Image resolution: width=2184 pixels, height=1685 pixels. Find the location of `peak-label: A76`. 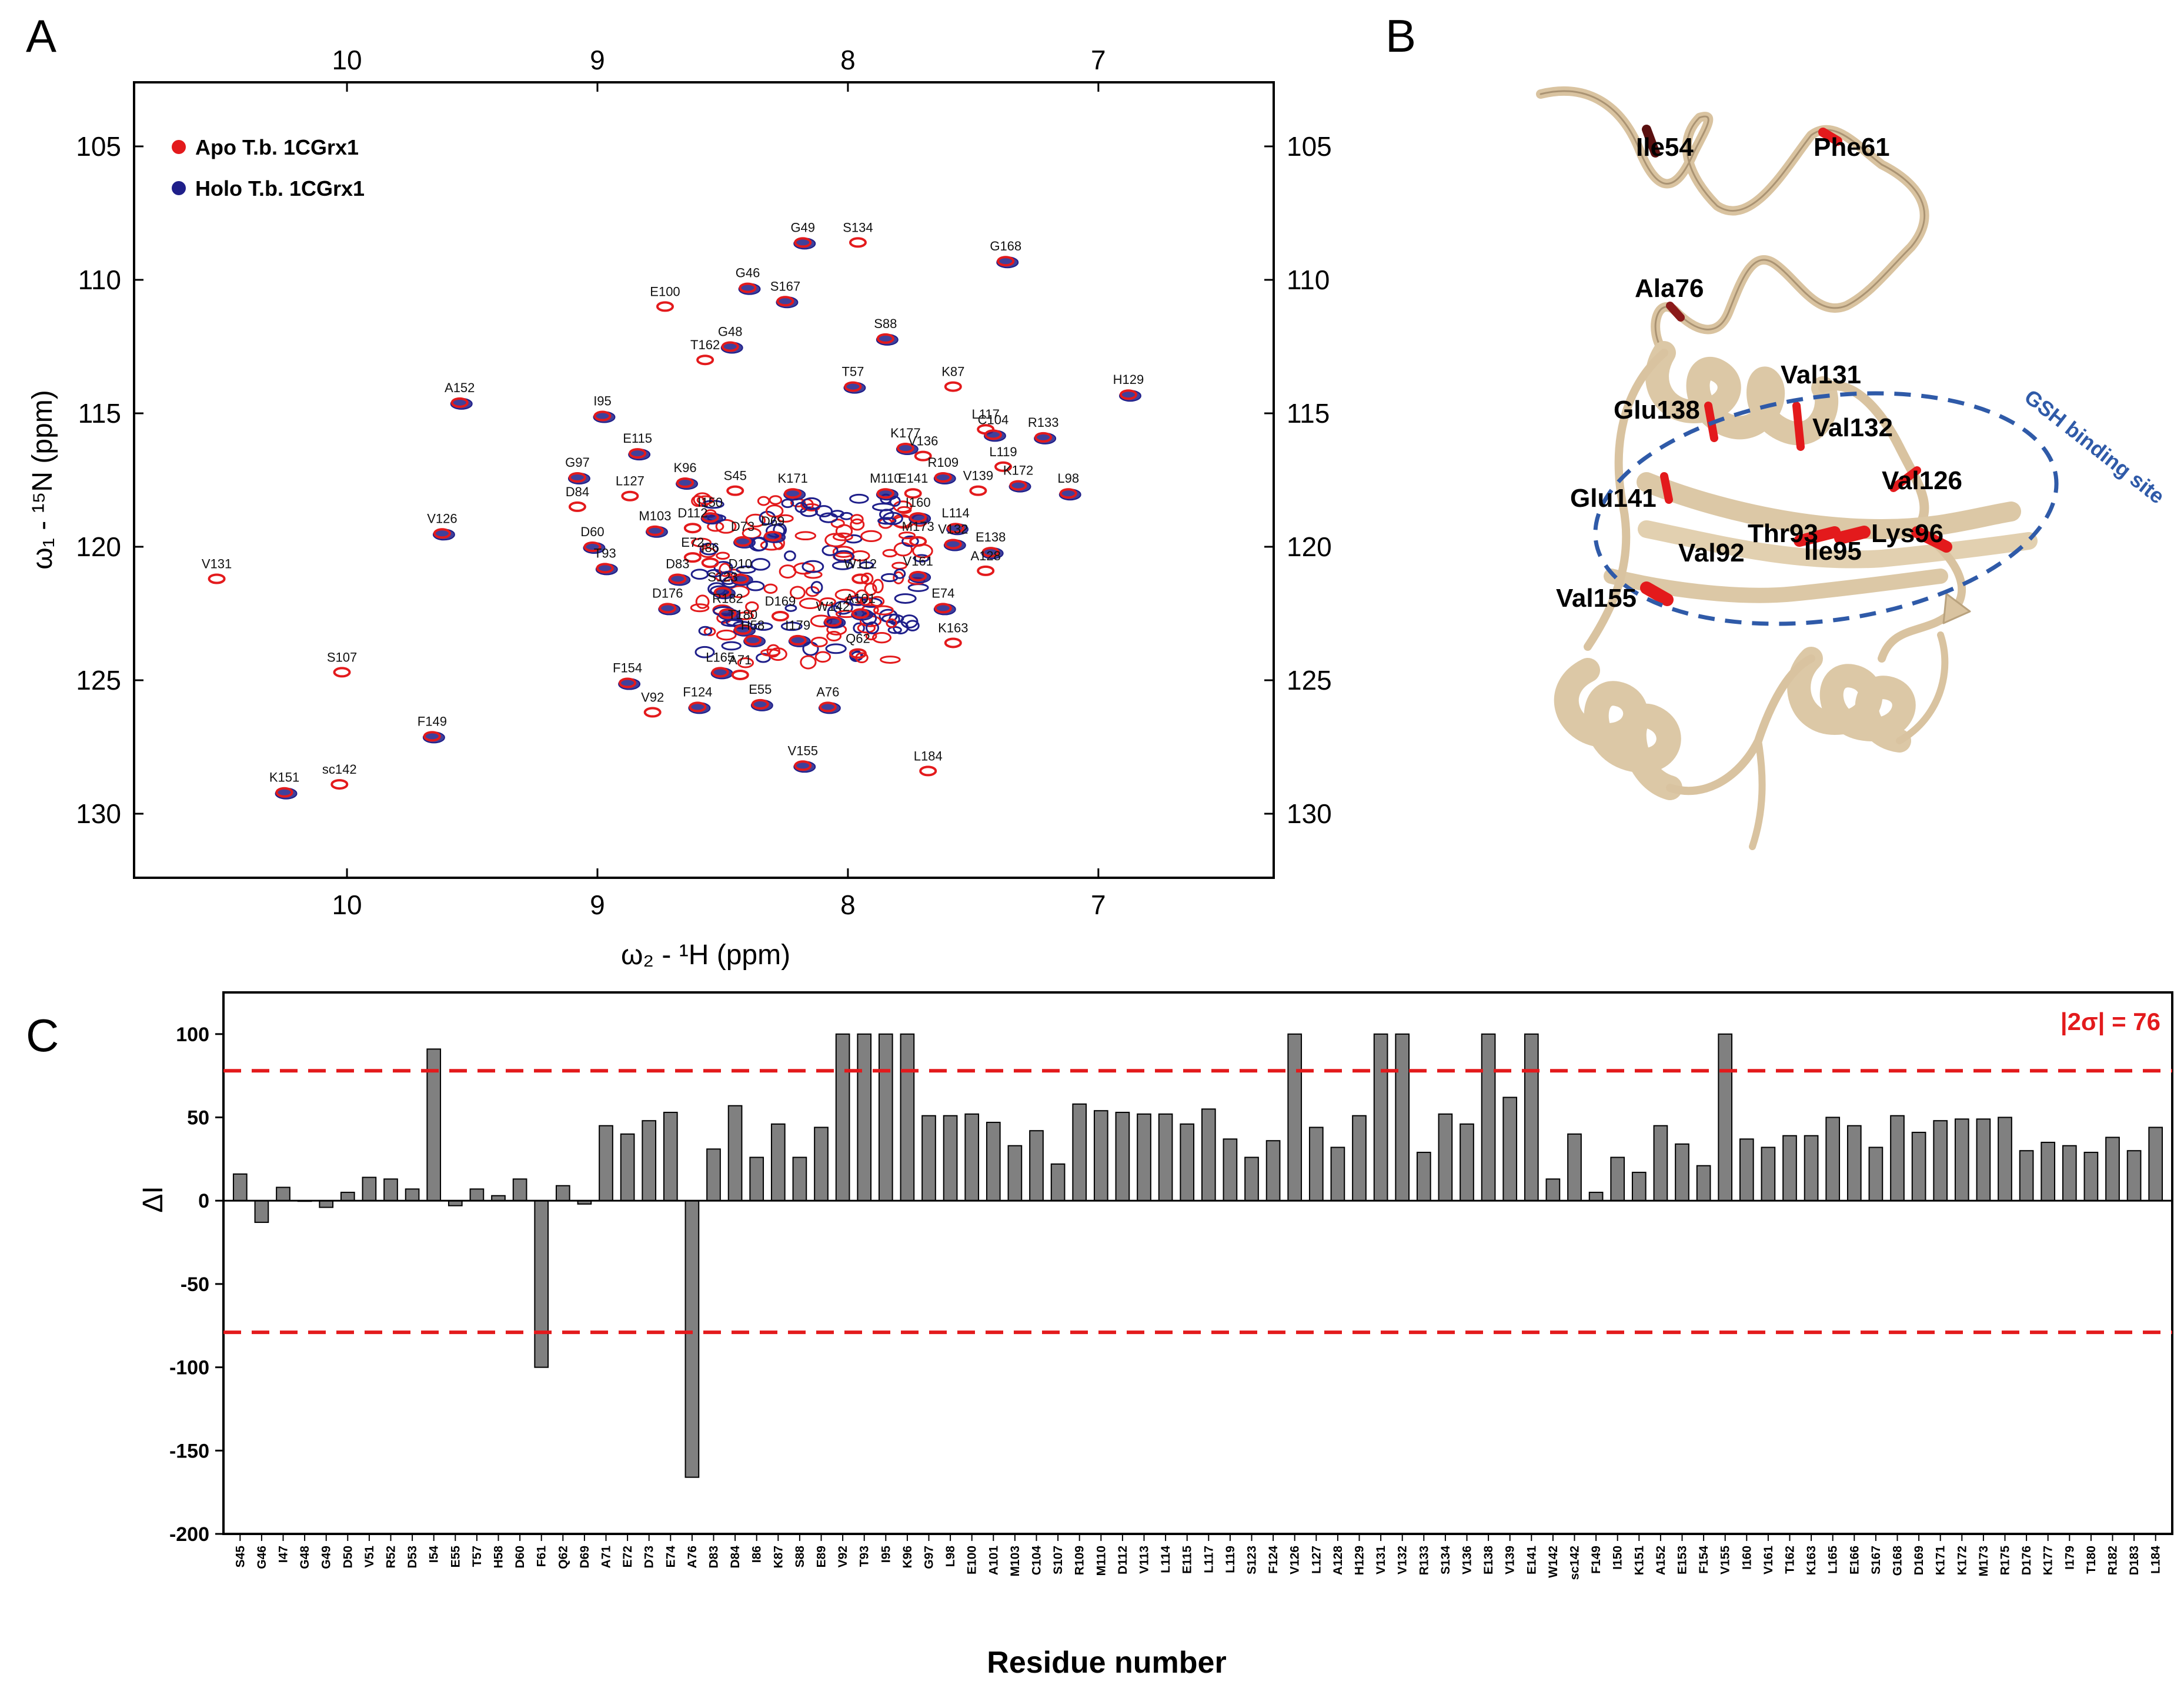

peak-label: A76 is located at coordinates (827, 691).